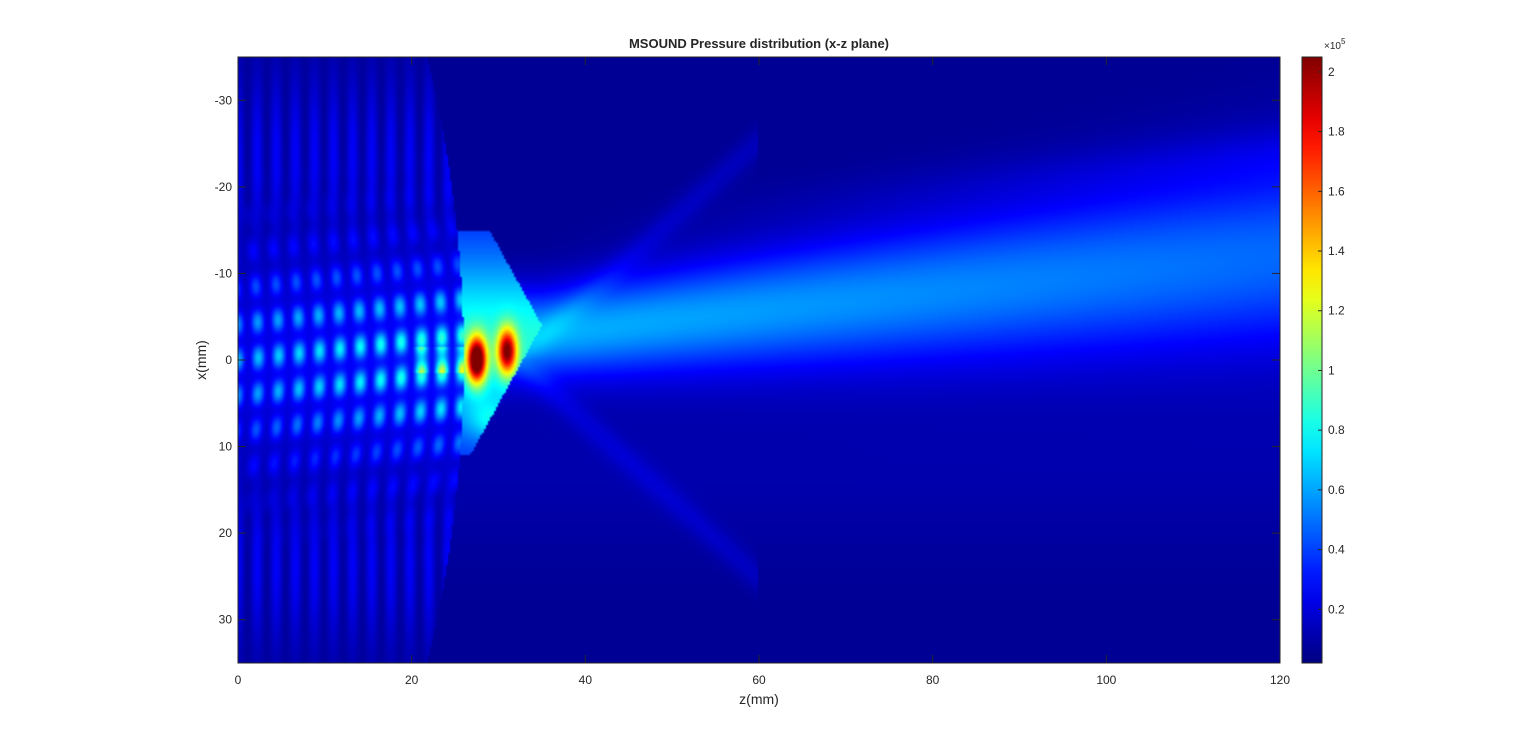 Image resolution: width=1536 pixels, height=747 pixels. I want to click on colorbar-multiplier-base: 10, so click(1336, 46).